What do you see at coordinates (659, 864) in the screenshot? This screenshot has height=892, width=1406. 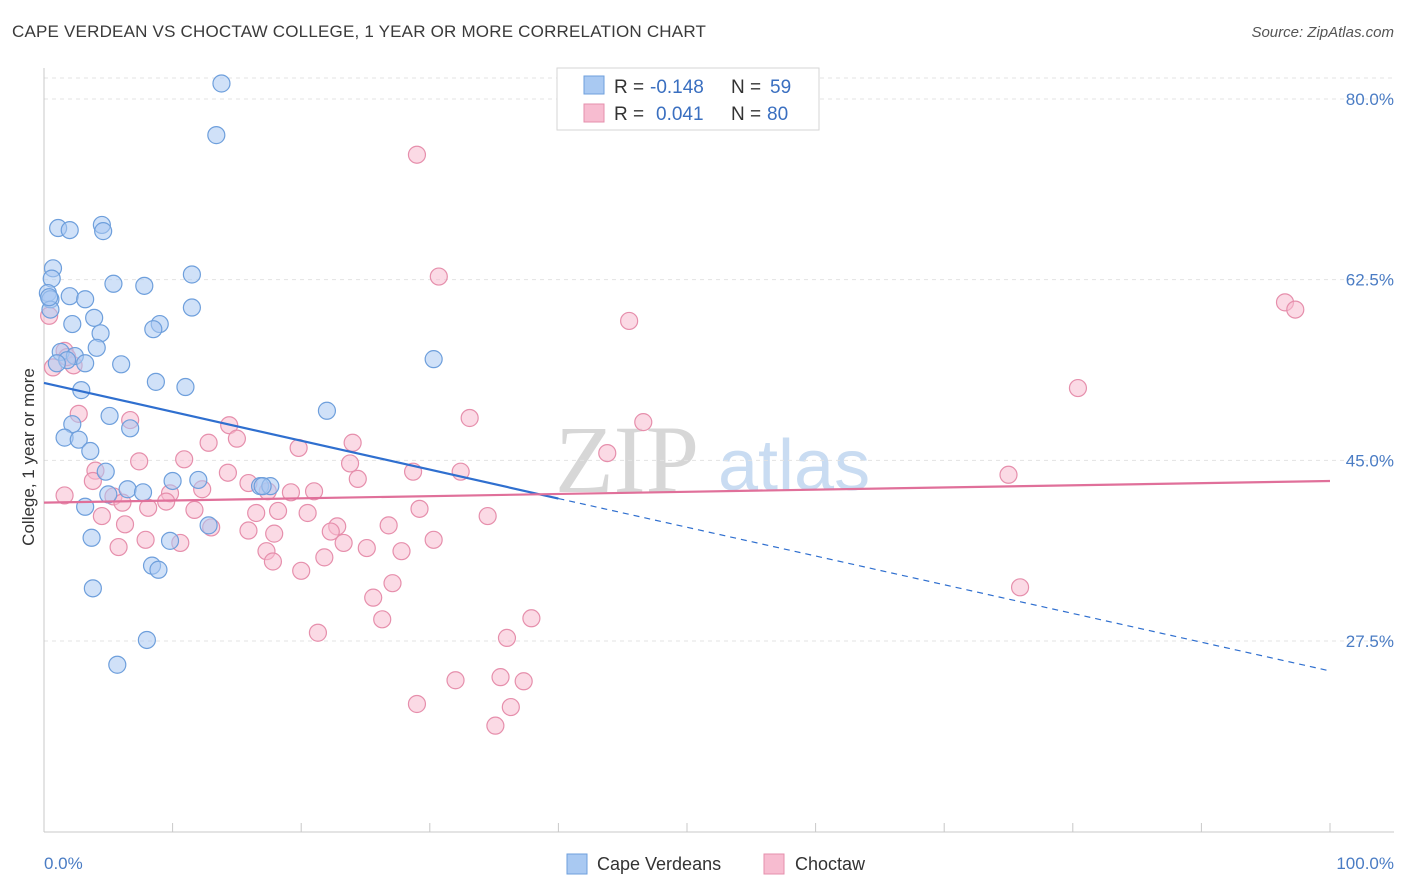 I see `series-label-cape-verdeans: Cape Verdeans` at bounding box center [659, 864].